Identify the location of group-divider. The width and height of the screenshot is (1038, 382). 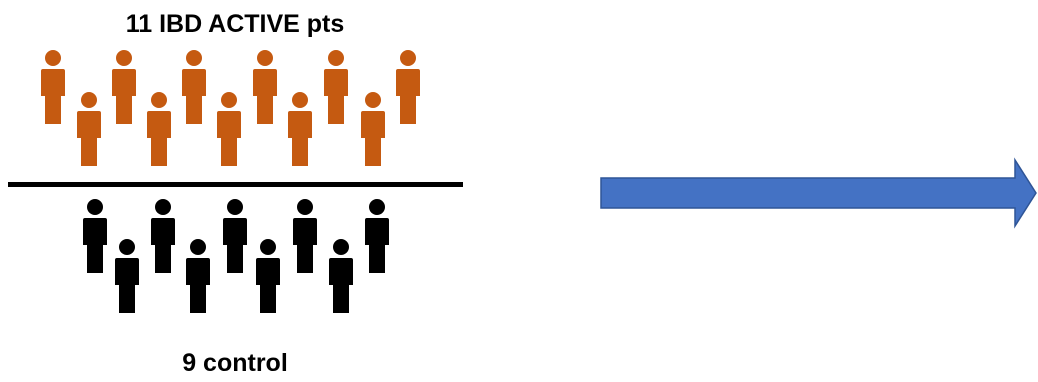
(235, 184).